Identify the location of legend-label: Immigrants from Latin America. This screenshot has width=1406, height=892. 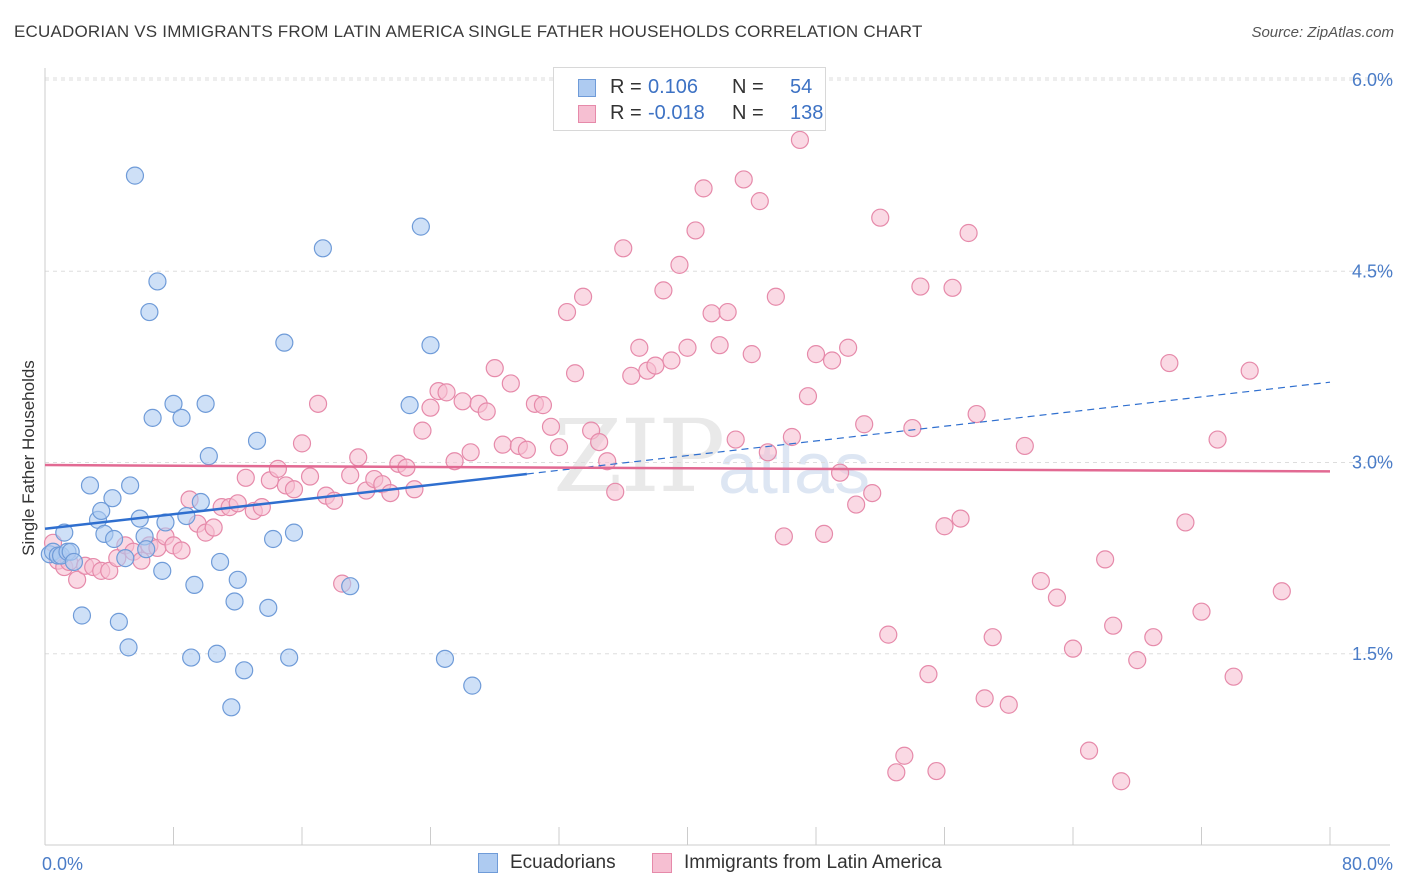
(813, 862).